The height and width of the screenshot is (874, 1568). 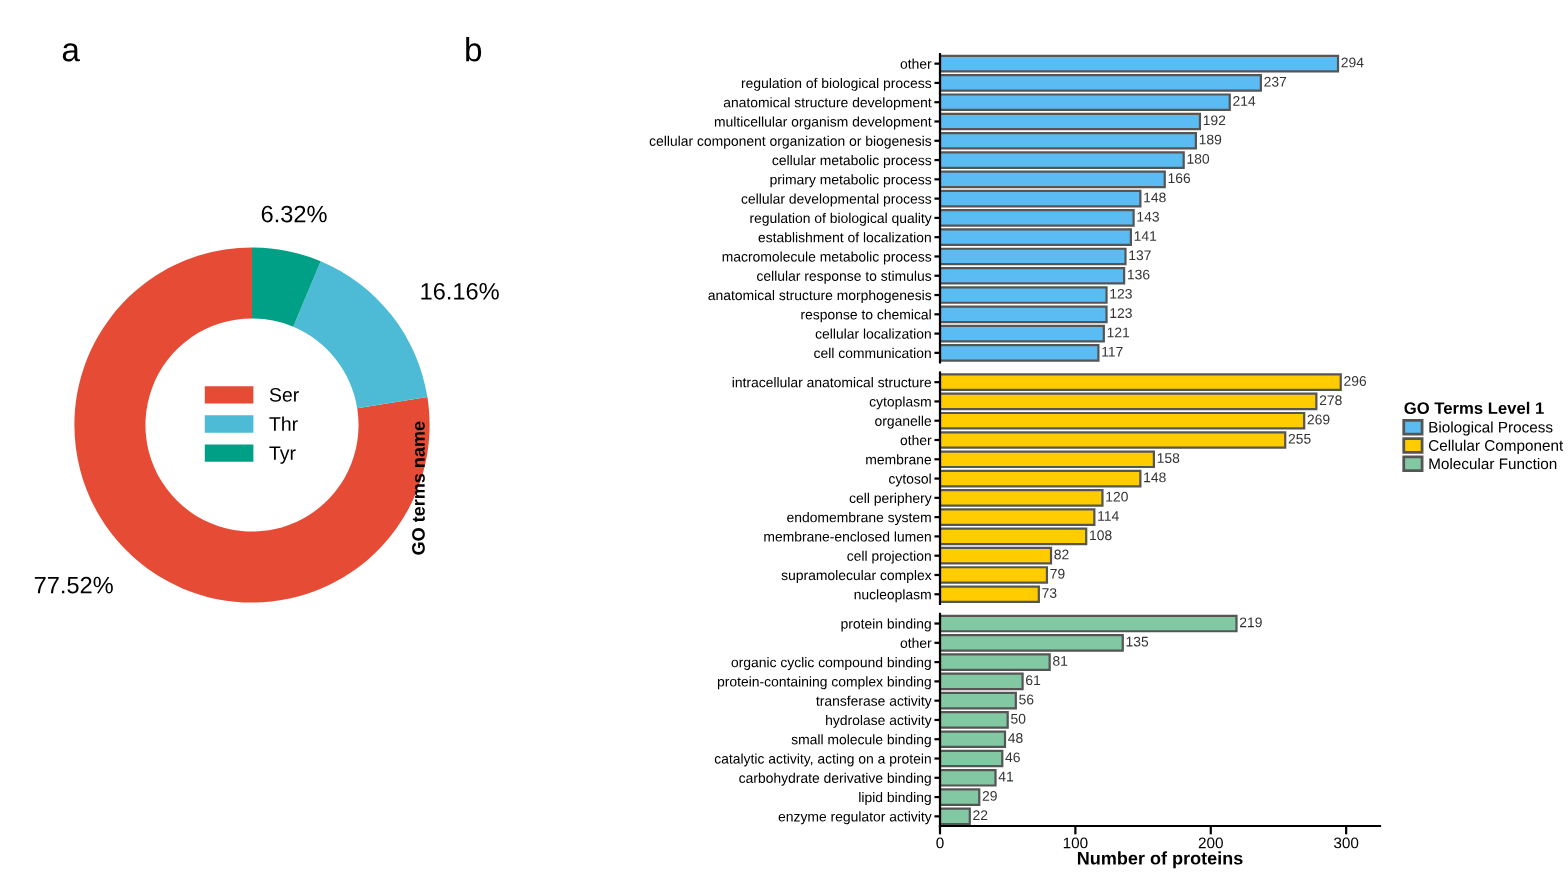 I want to click on data-label: 16.16%, so click(x=460, y=291).